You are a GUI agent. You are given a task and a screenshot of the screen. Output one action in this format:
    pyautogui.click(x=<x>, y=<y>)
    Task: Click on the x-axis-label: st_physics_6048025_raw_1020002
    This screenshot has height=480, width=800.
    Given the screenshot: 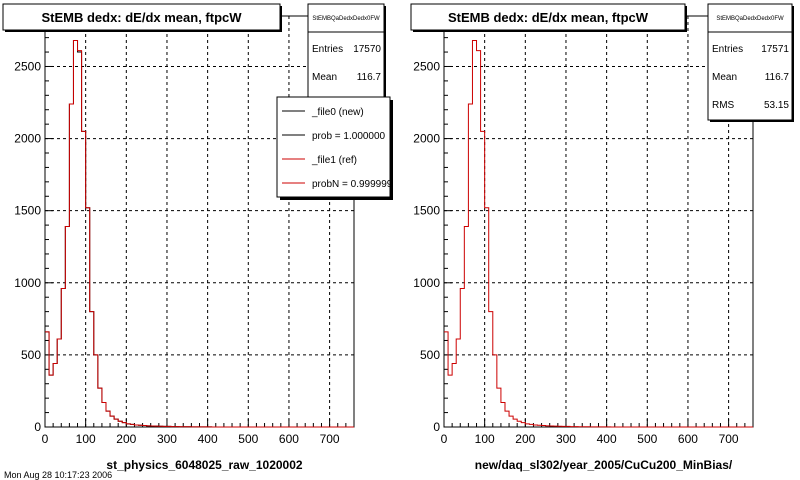 What is the action you would take?
    pyautogui.click(x=204, y=465)
    